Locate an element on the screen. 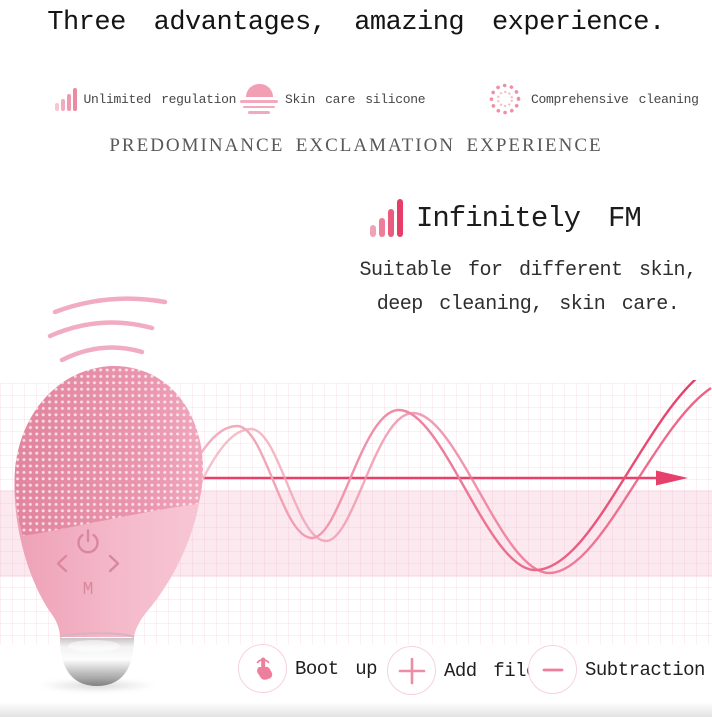 This screenshot has height=717, width=712. chevron-right-icon is located at coordinates (114, 563).